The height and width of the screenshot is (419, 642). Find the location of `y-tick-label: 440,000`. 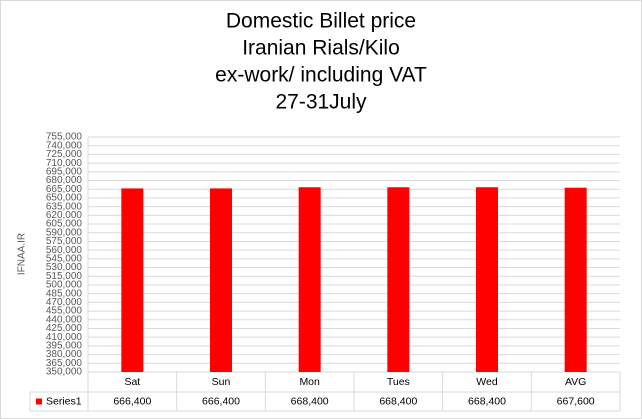

y-tick-label: 440,000 is located at coordinates (64, 319).